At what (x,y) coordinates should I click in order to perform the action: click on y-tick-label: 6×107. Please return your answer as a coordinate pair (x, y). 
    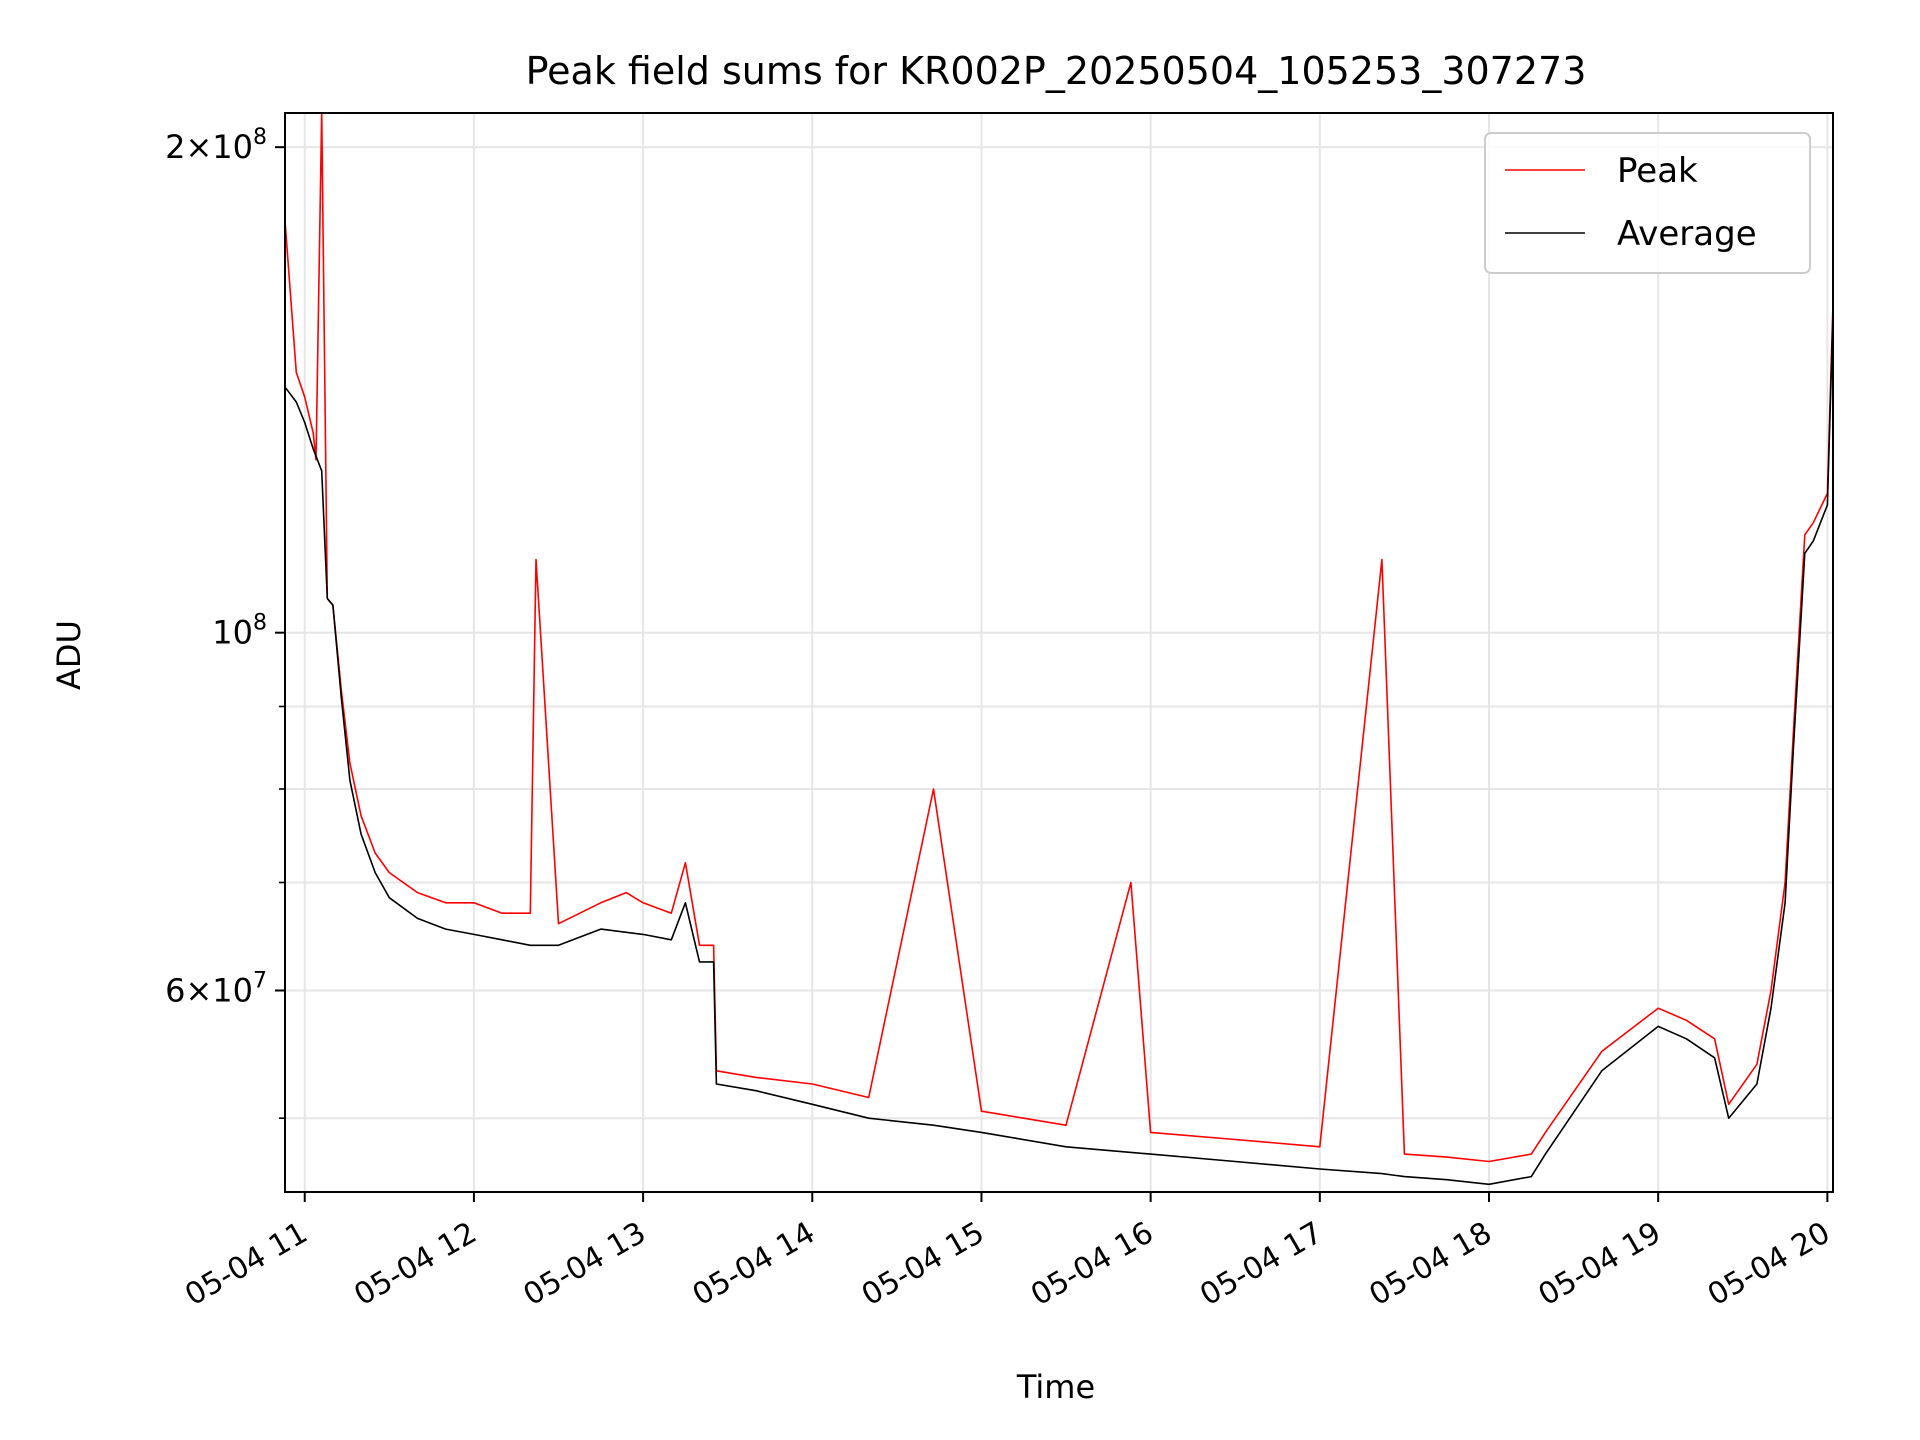
    Looking at the image, I should click on (216, 988).